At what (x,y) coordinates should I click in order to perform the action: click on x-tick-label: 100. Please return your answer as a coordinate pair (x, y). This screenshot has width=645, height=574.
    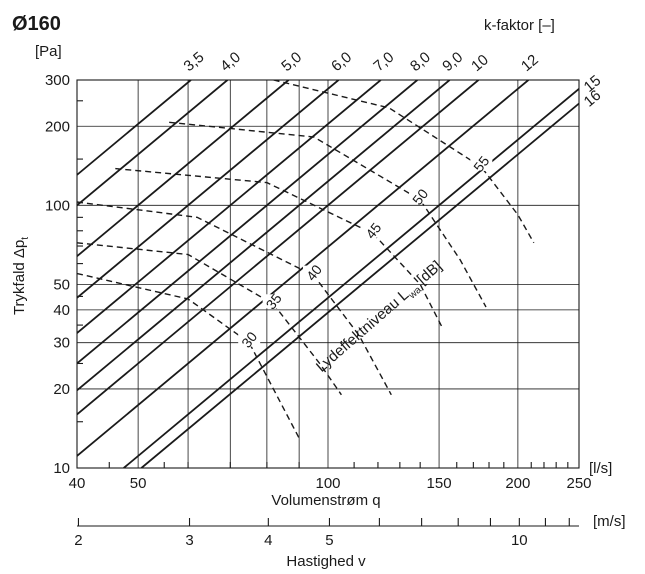
    Looking at the image, I should click on (327, 483).